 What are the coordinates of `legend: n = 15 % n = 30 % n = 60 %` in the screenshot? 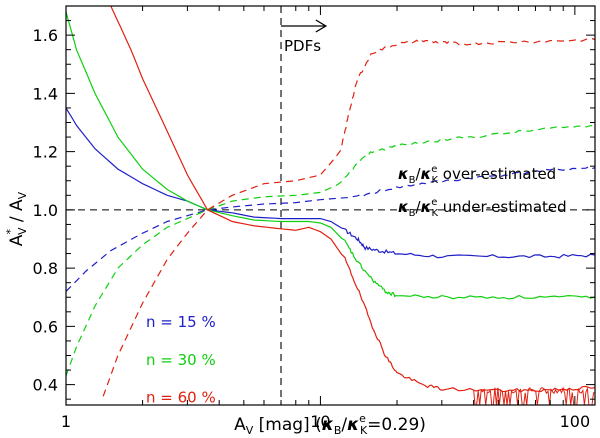 It's located at (181, 360).